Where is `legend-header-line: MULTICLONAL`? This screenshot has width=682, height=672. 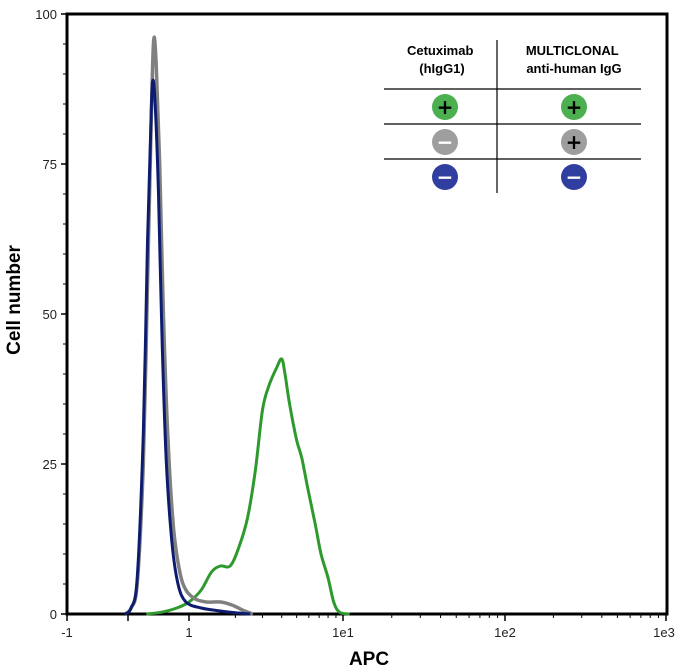 legend-header-line: MULTICLONAL is located at coordinates (572, 50).